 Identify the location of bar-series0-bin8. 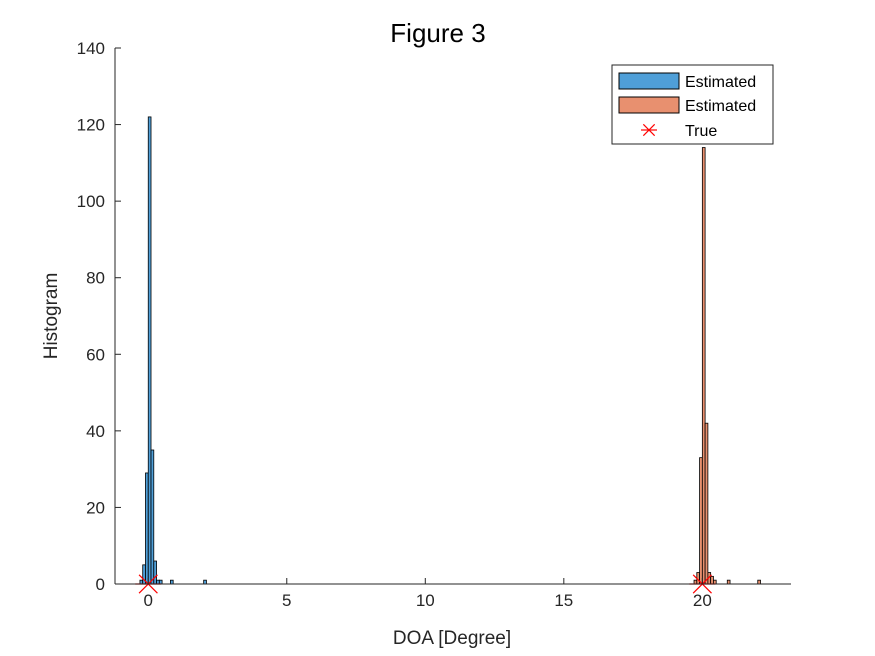
(172, 582).